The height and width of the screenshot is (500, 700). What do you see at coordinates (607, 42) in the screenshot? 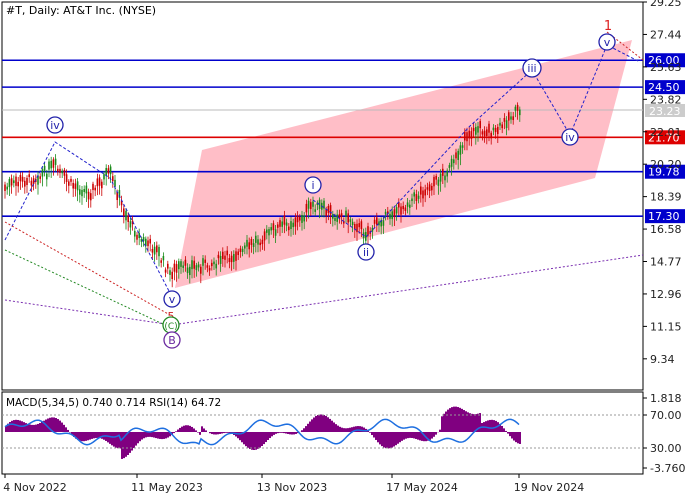
I see `wave-label-v-right: v` at bounding box center [607, 42].